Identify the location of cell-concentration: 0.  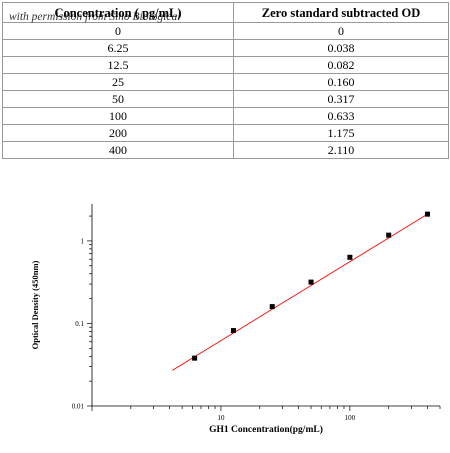
(118, 31).